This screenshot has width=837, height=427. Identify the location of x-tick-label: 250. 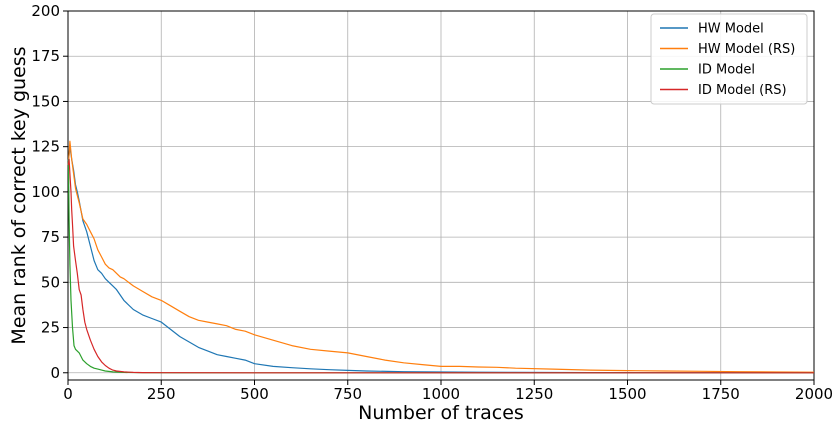
(161, 394).